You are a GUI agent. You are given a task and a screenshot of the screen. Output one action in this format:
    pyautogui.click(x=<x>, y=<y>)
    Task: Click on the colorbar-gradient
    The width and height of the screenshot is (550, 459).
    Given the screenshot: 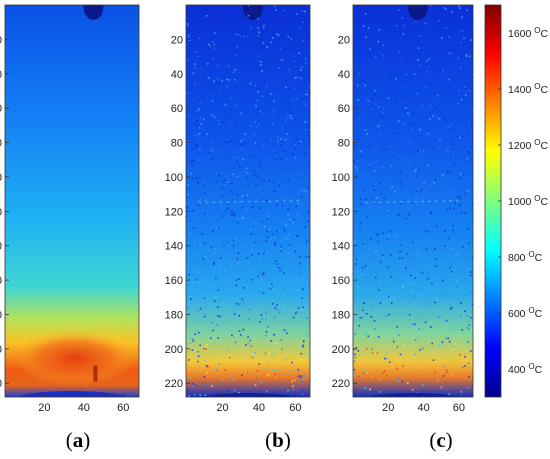 What is the action you would take?
    pyautogui.click(x=493, y=201)
    